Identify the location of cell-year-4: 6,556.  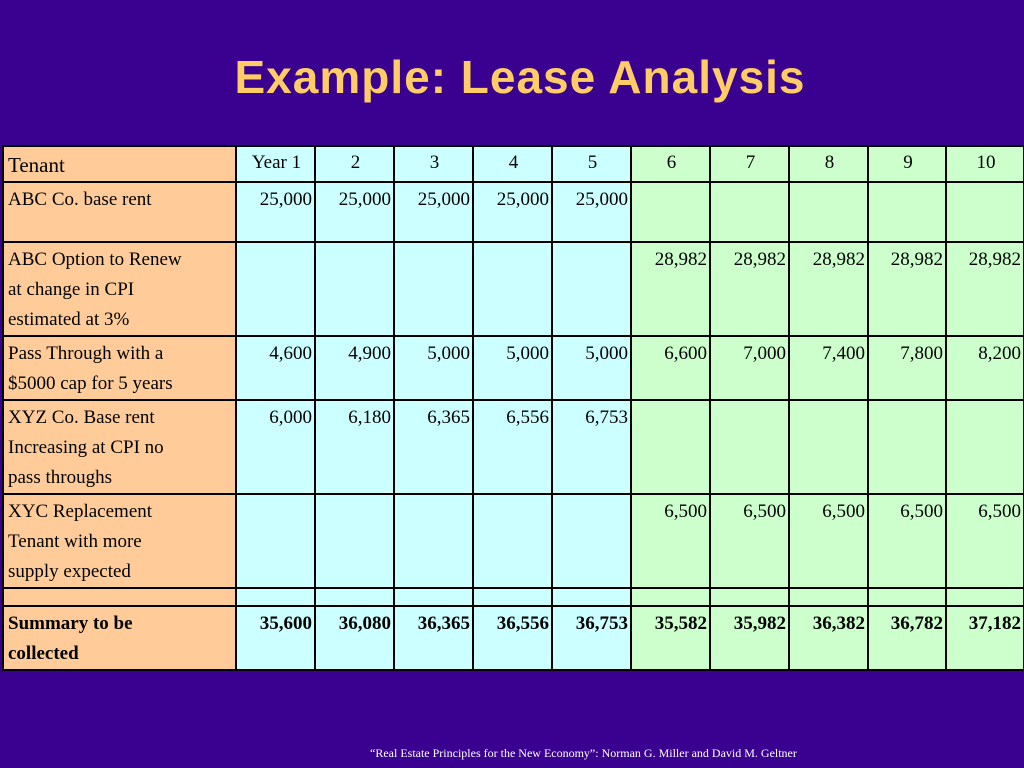
(512, 447).